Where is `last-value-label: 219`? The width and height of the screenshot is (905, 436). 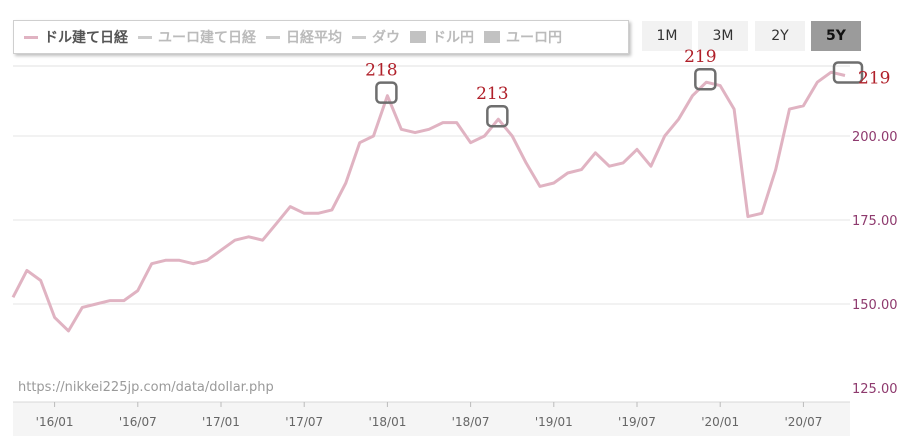
last-value-label: 219 is located at coordinates (874, 79).